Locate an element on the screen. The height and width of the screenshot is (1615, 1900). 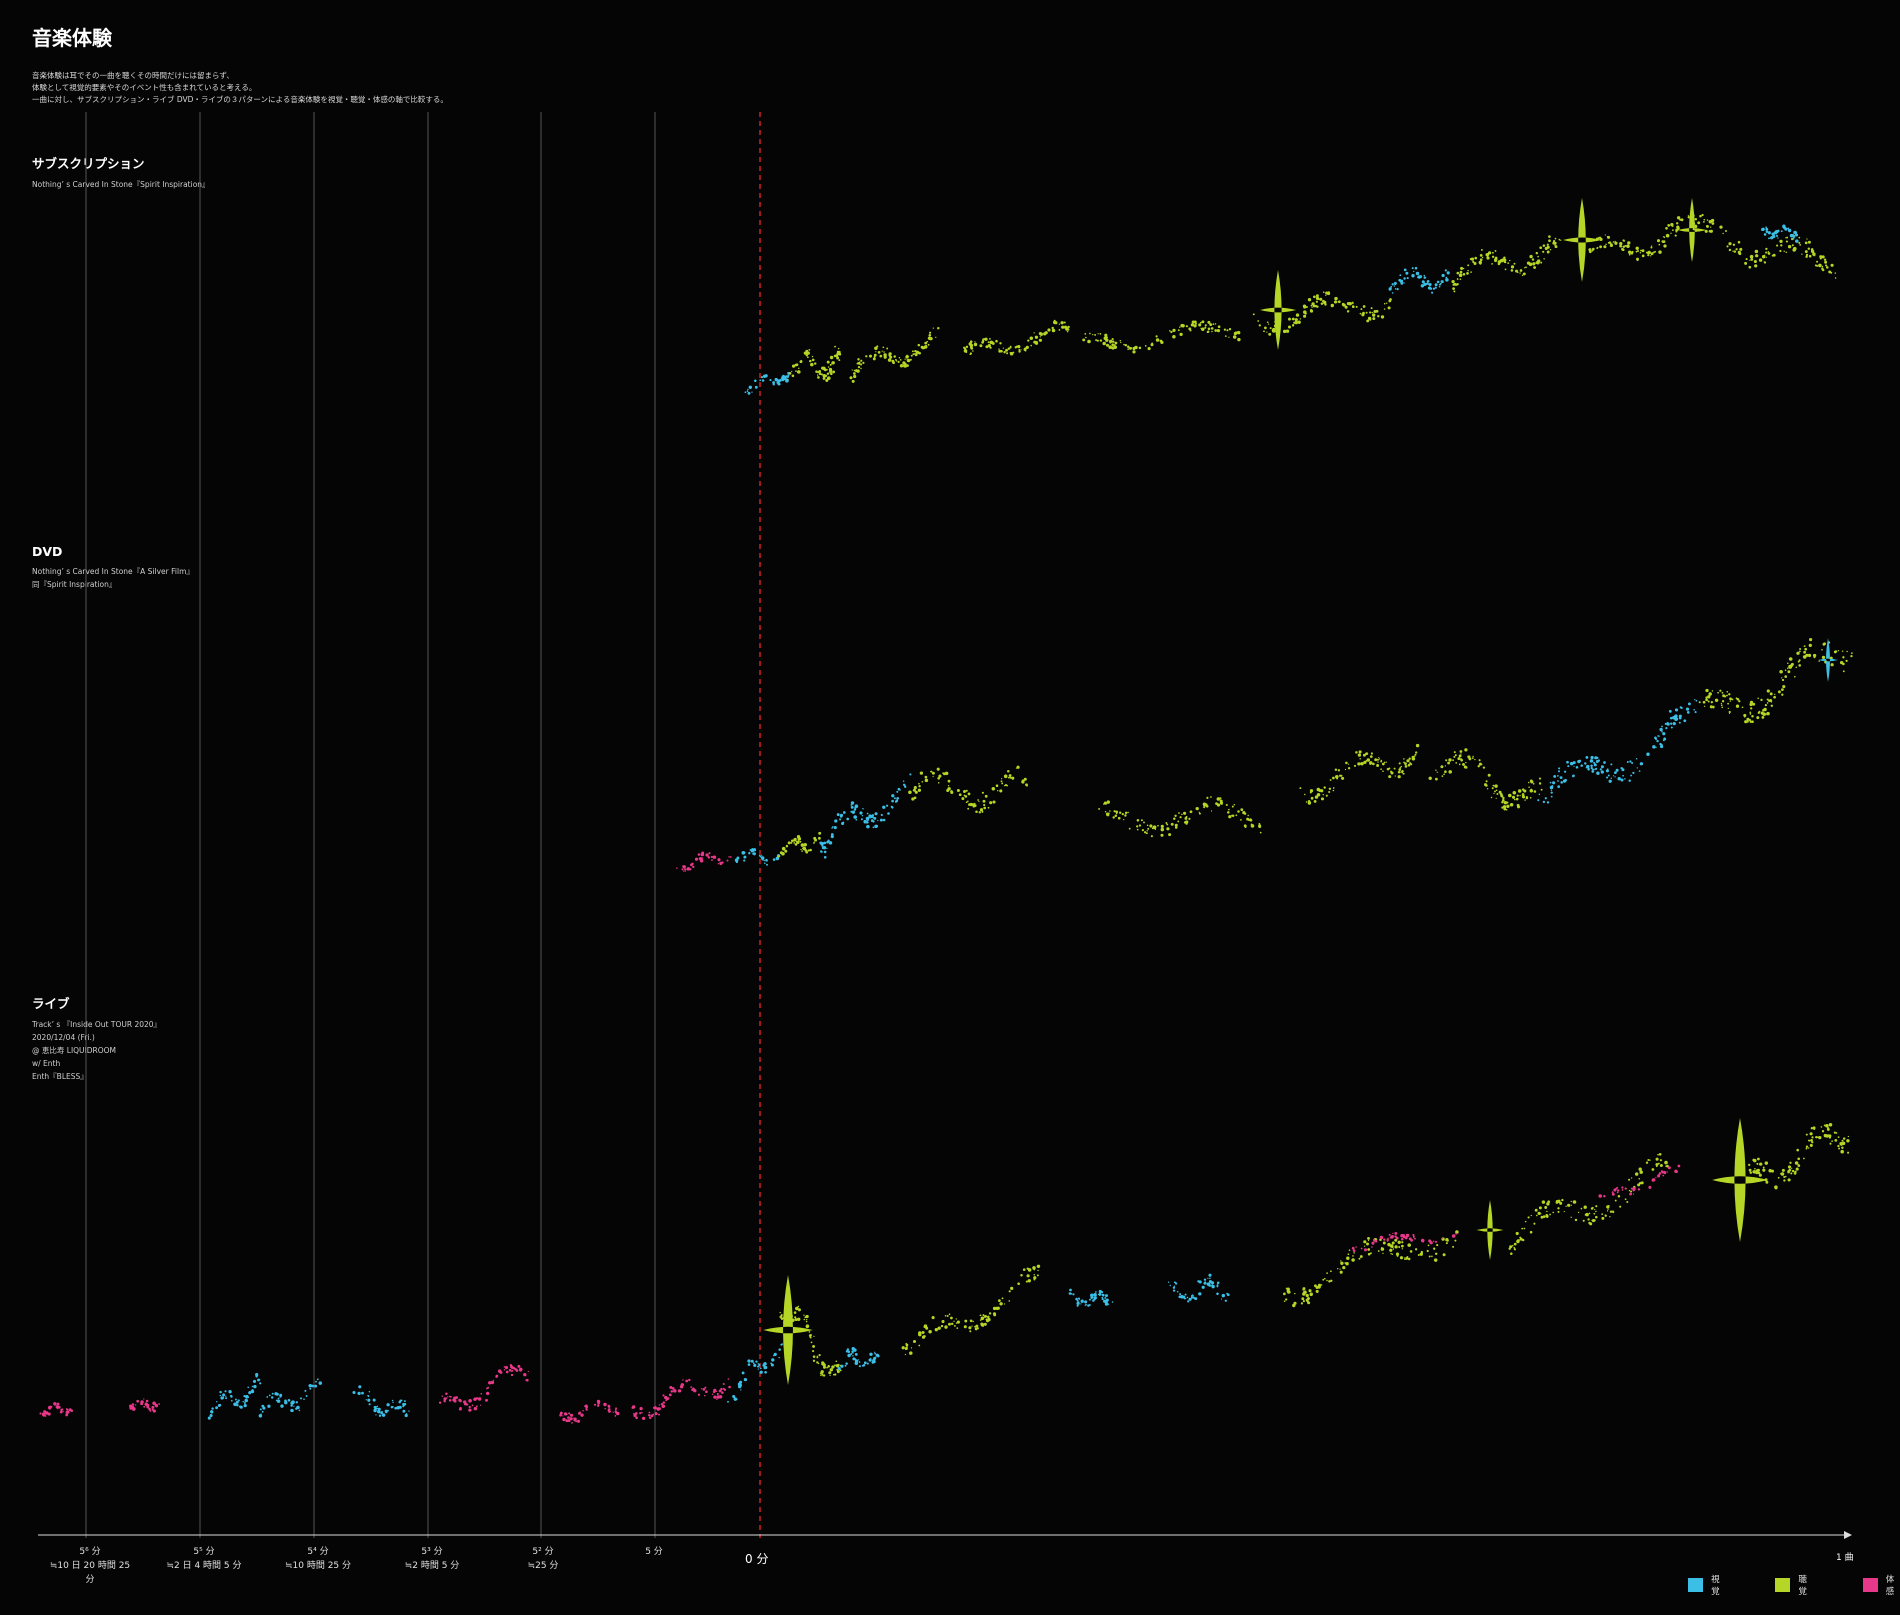
subscription-burst is located at coordinates (1692, 230).